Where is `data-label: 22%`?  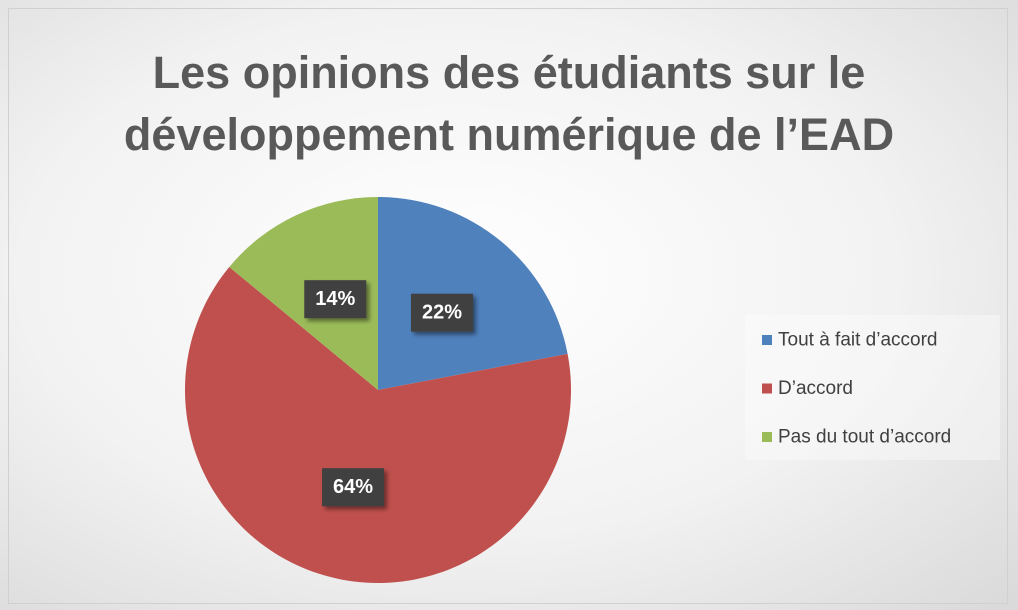 data-label: 22% is located at coordinates (442, 313).